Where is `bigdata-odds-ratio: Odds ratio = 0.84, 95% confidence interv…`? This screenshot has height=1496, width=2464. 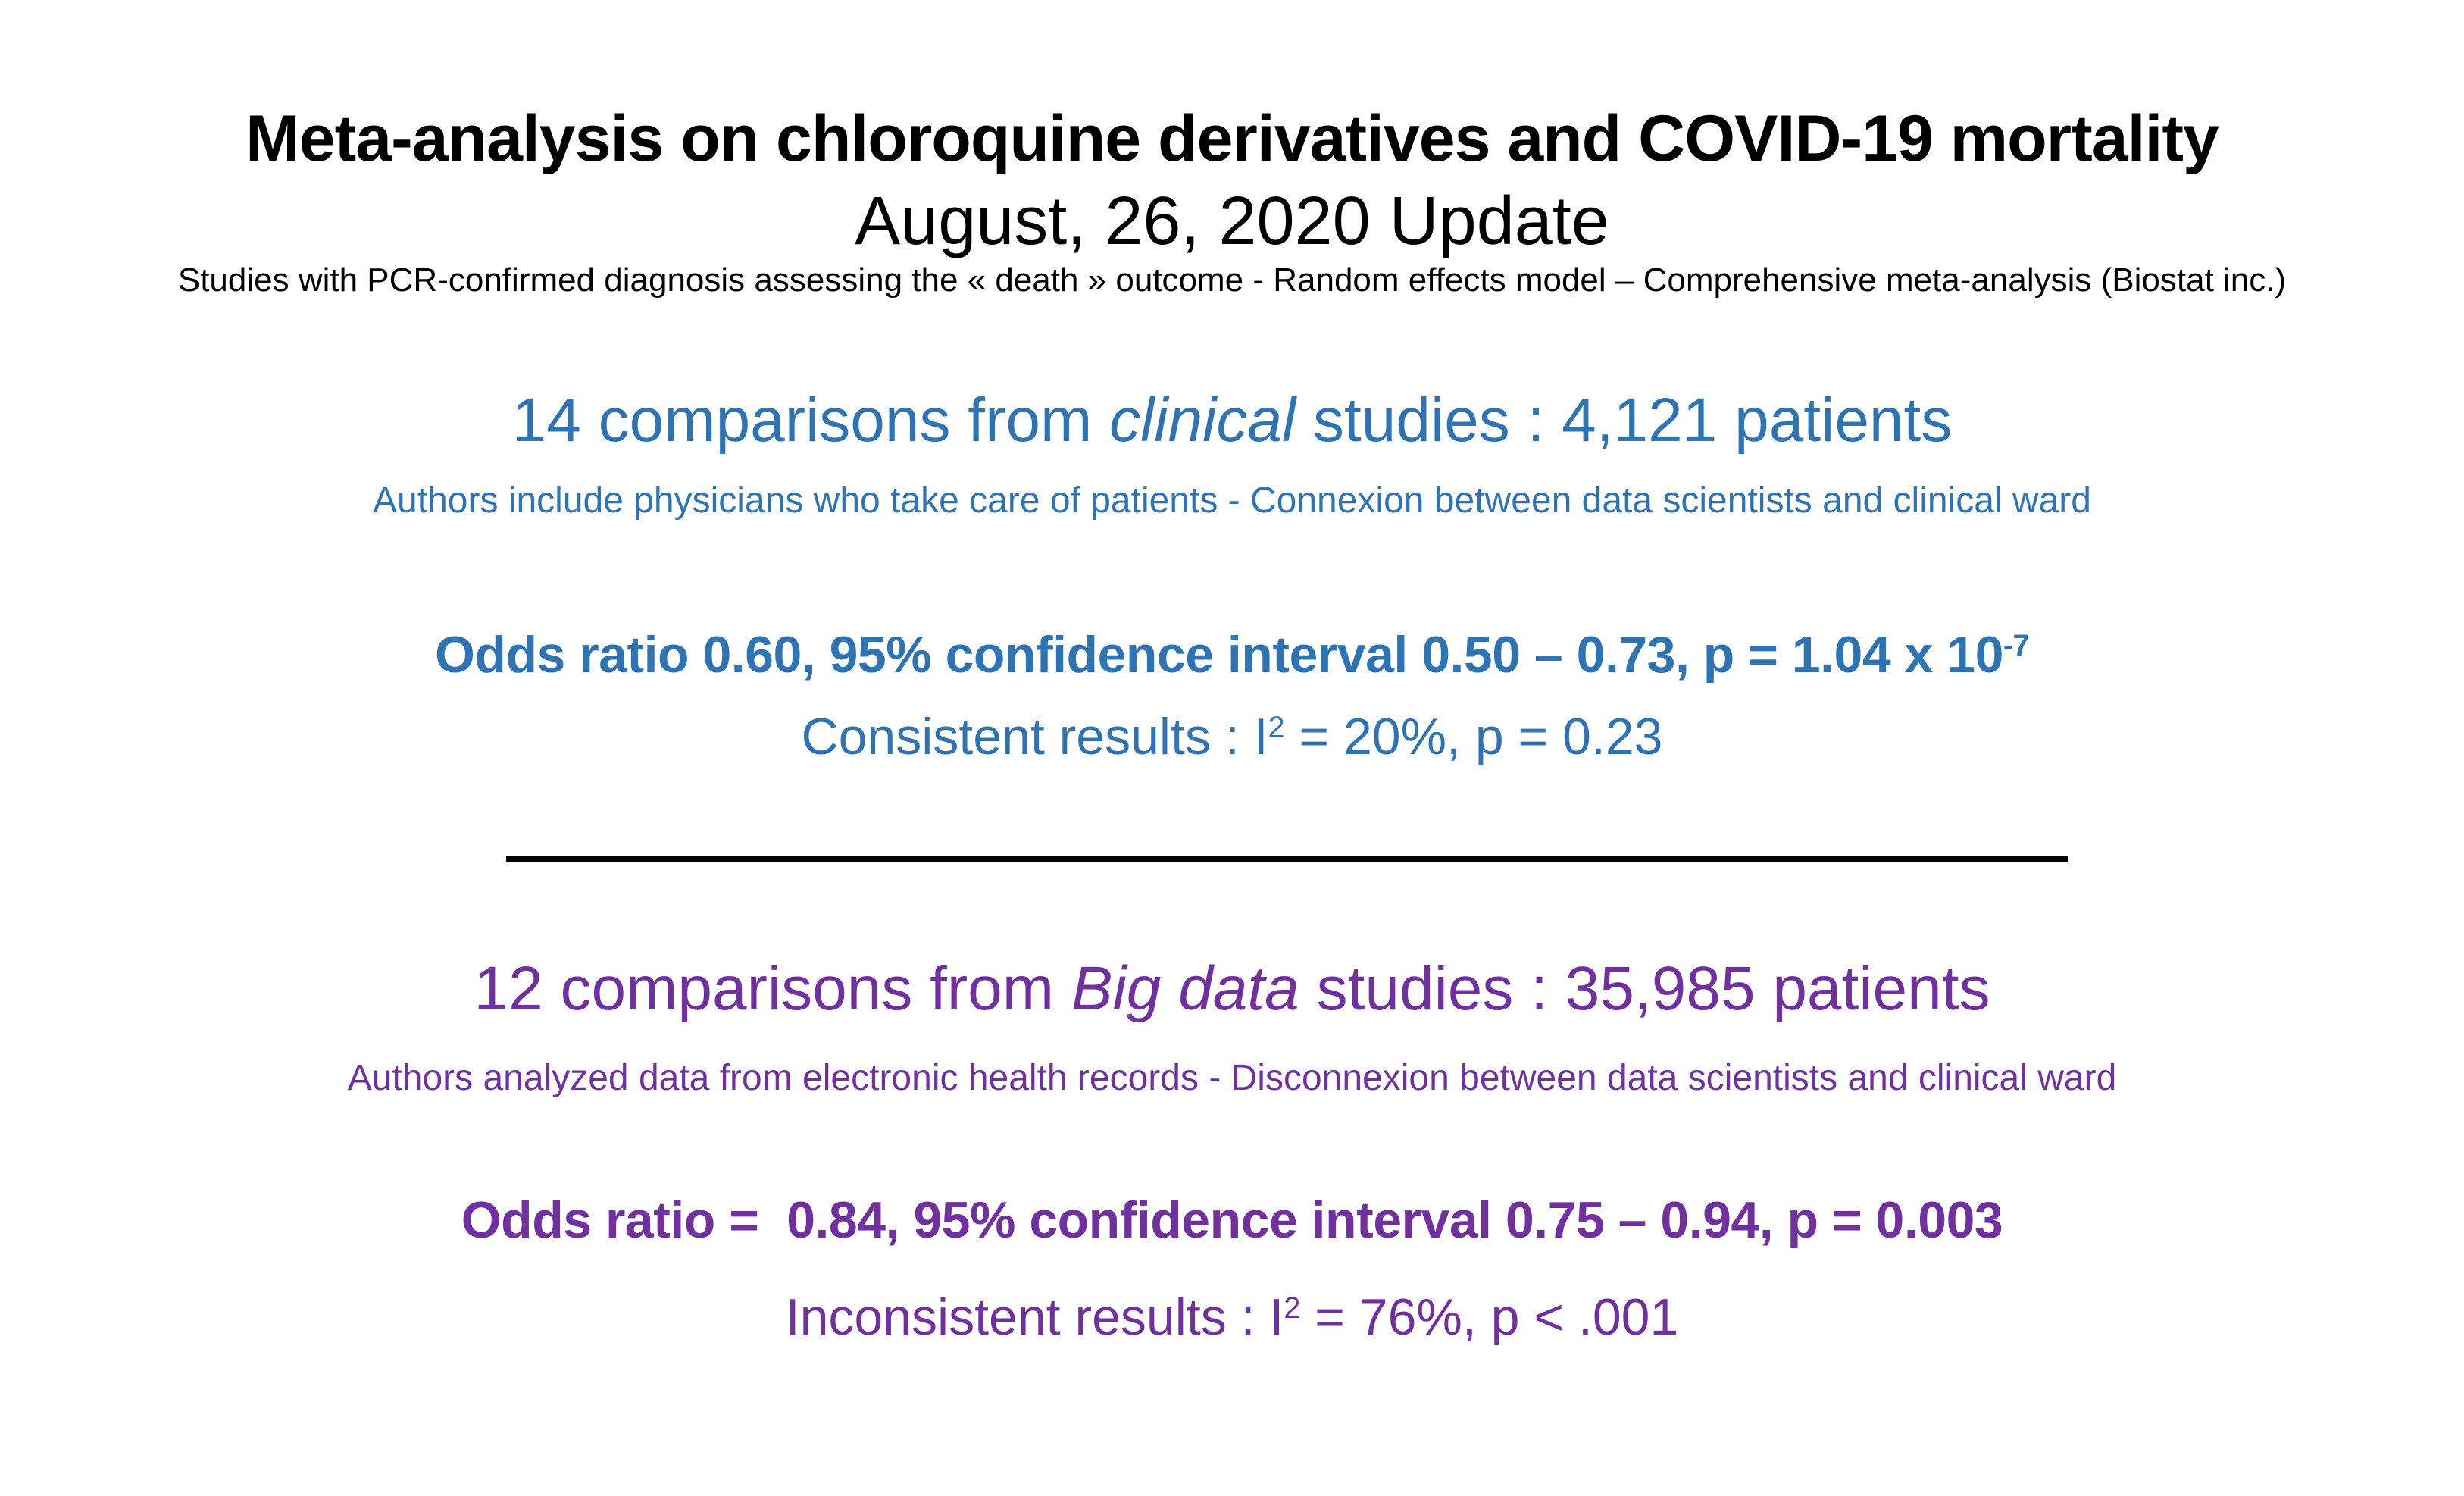 bigdata-odds-ratio: Odds ratio = 0.84, 95% confidence interv… is located at coordinates (1232, 1220).